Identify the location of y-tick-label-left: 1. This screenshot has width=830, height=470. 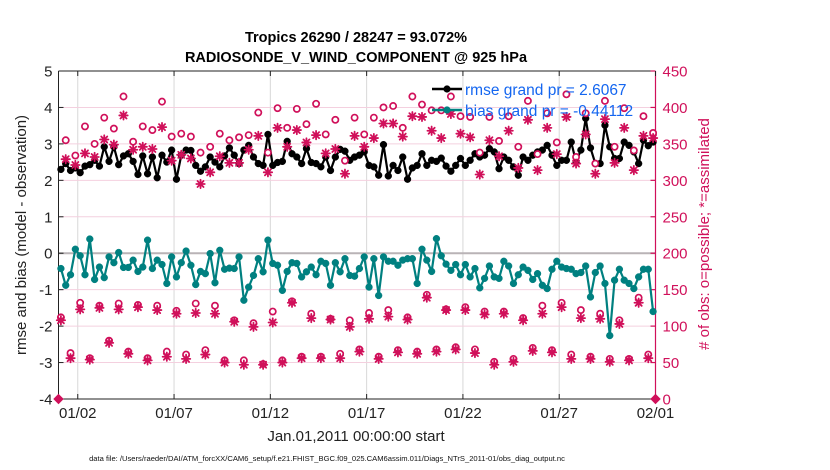
(48, 217).